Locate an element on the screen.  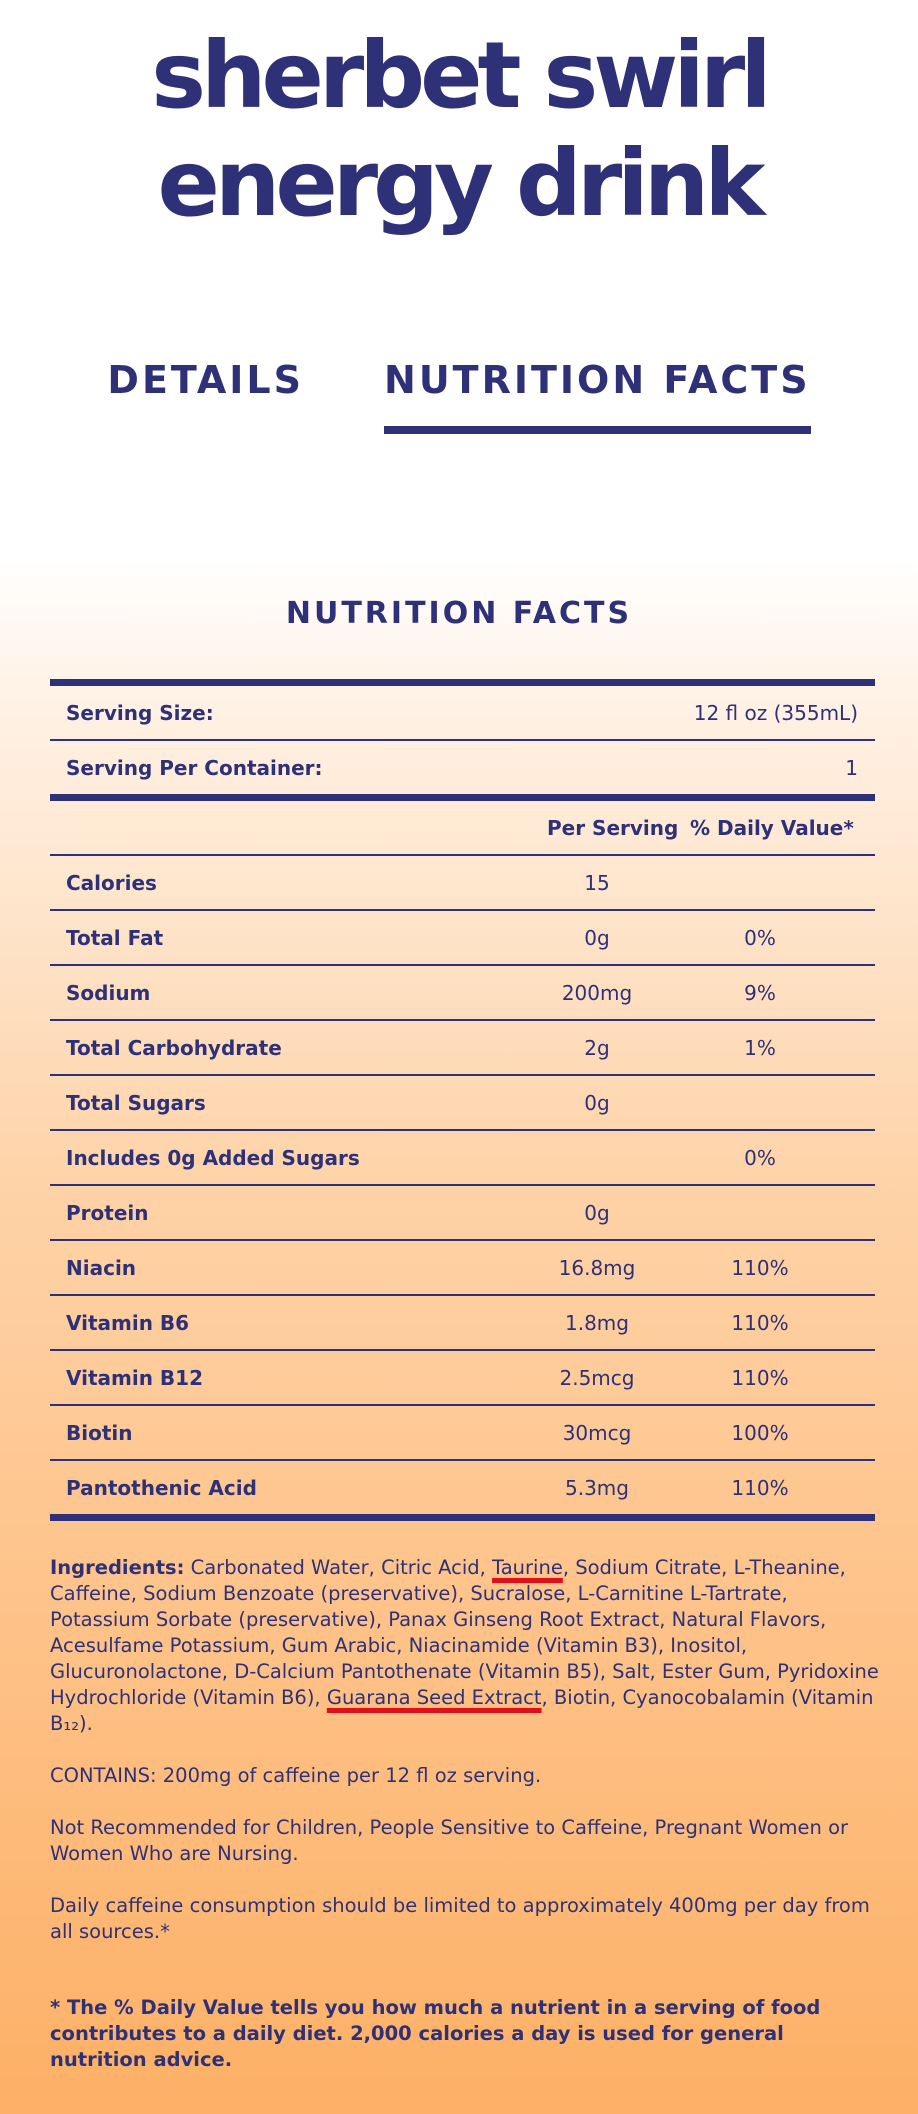
nutrient-name: Calories is located at coordinates (111, 882).